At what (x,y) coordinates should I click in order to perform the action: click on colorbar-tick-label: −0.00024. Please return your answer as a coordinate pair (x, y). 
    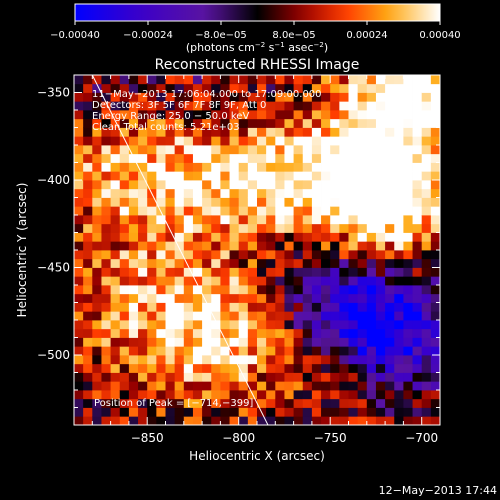
    Looking at the image, I should click on (148, 35).